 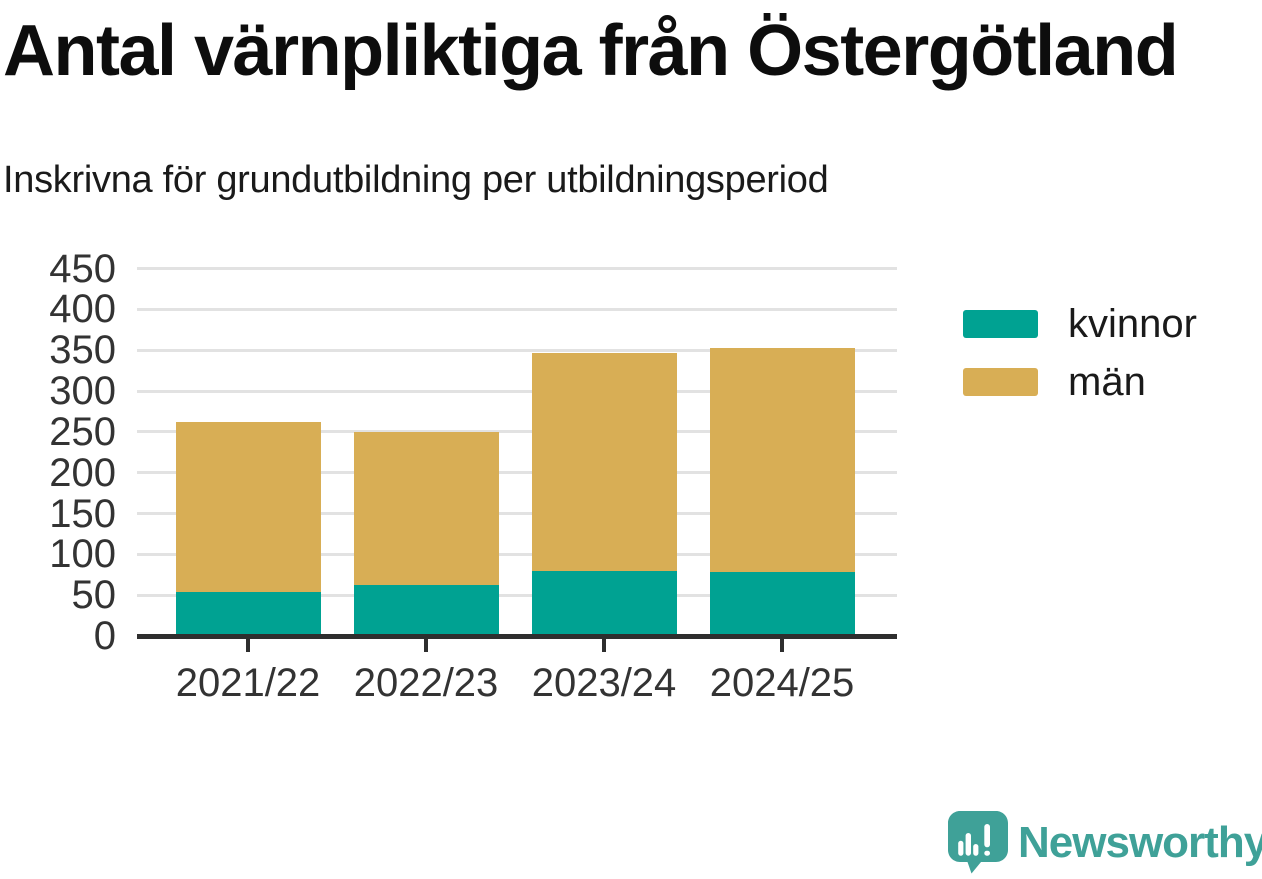 I want to click on legend-swatch-kvinnor, so click(x=1000, y=324).